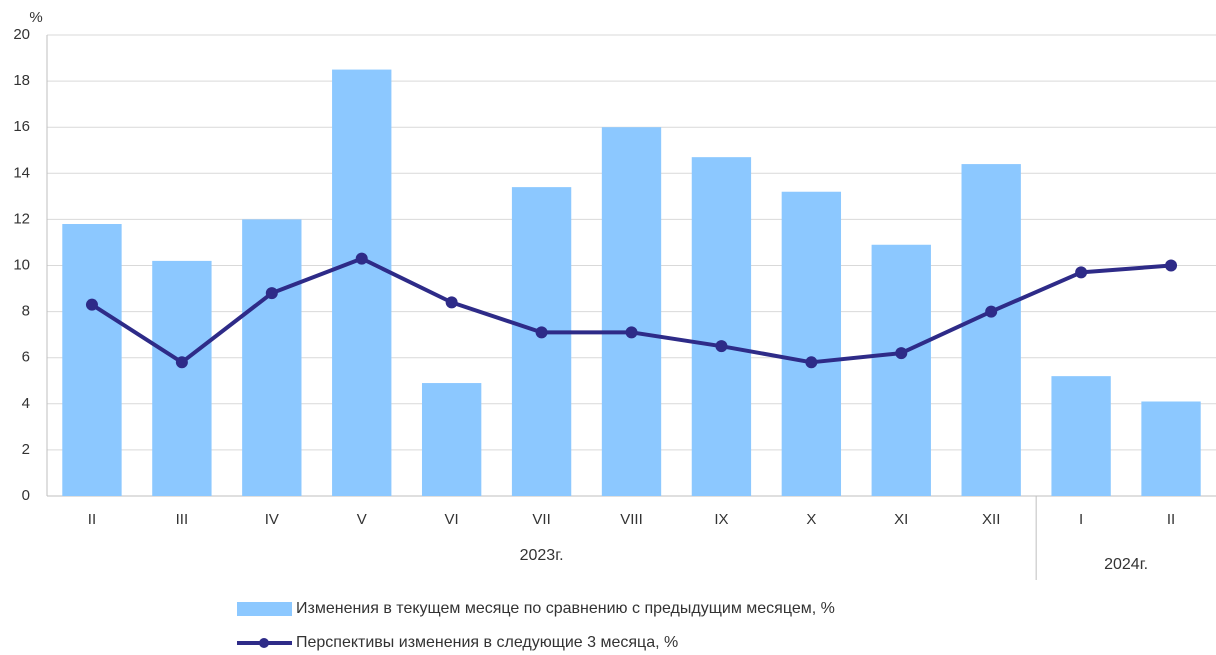 This screenshot has width=1216, height=655. I want to click on x-tick-label: V, so click(362, 519).